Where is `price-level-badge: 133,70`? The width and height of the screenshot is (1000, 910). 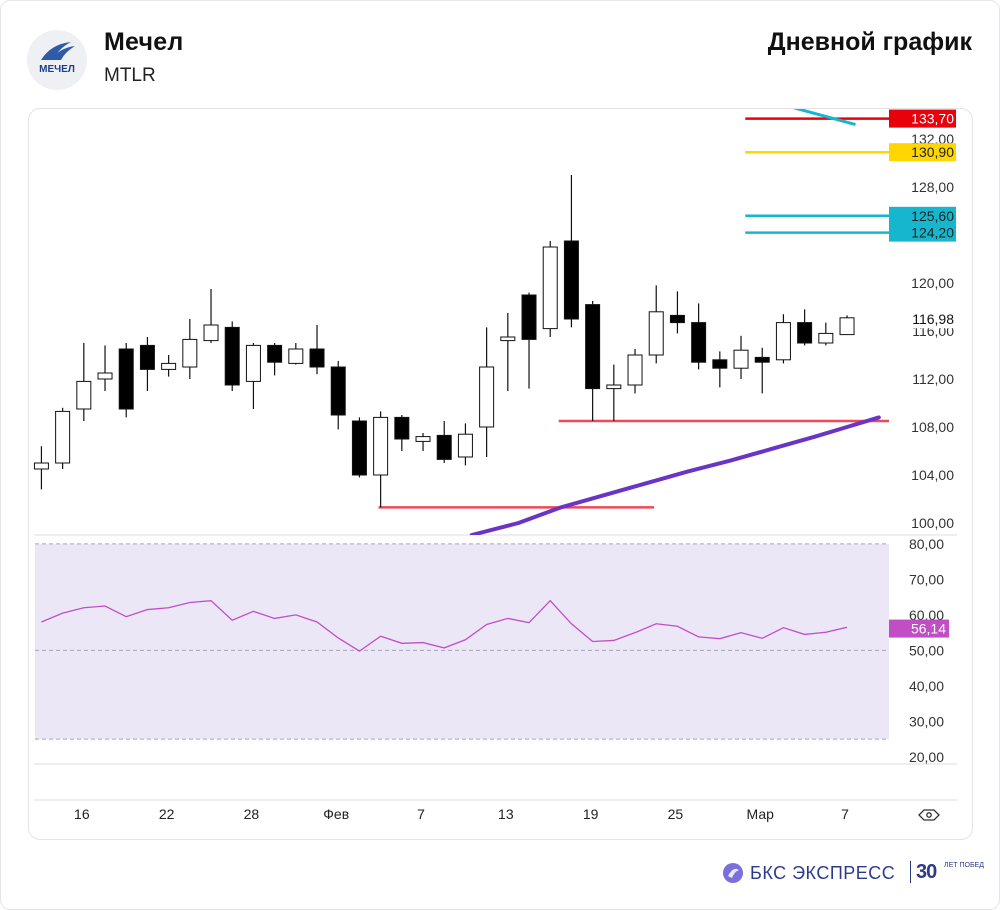 price-level-badge: 133,70 is located at coordinates (922, 118).